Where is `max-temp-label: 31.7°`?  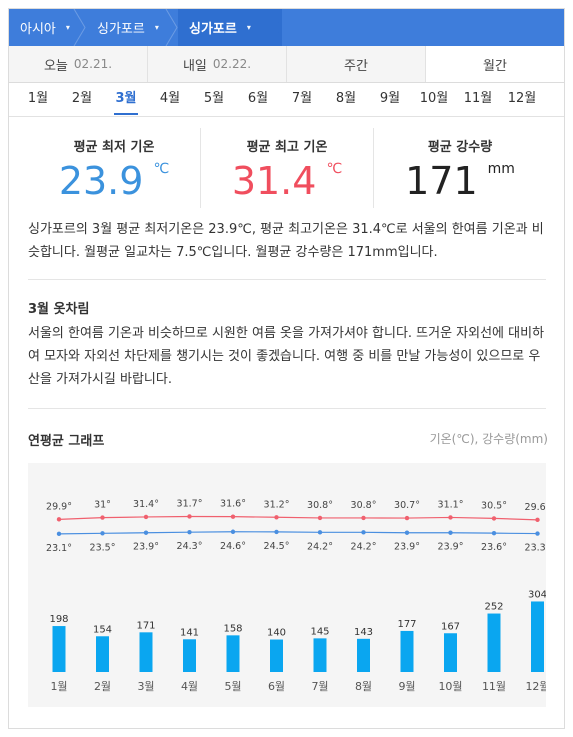 max-temp-label: 31.7° is located at coordinates (190, 503).